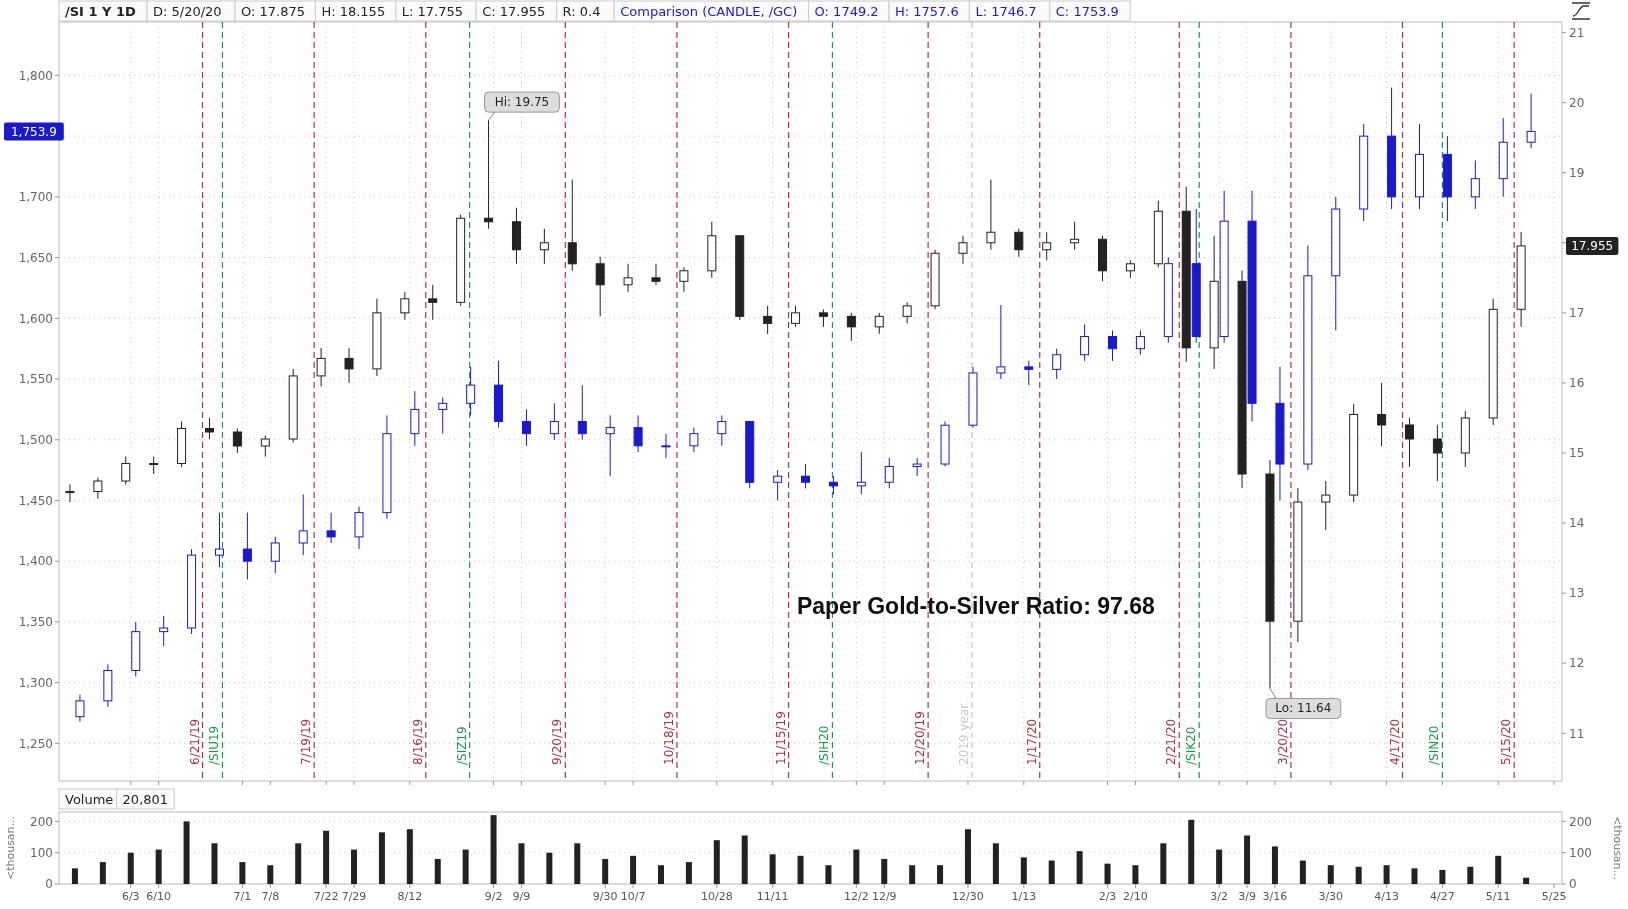 The width and height of the screenshot is (1628, 909). Describe the element at coordinates (35, 379) in the screenshot. I see `y-tick-label: 1,550` at that location.